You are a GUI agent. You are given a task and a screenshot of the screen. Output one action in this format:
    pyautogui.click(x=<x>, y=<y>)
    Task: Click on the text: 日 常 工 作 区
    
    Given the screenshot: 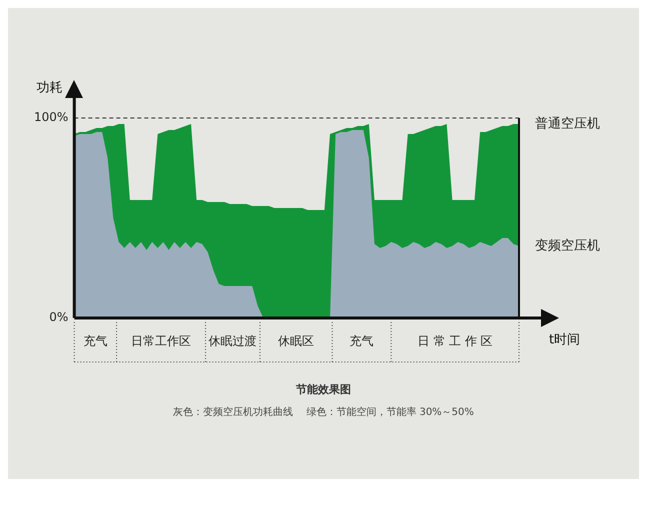 What is the action you would take?
    pyautogui.click(x=455, y=341)
    